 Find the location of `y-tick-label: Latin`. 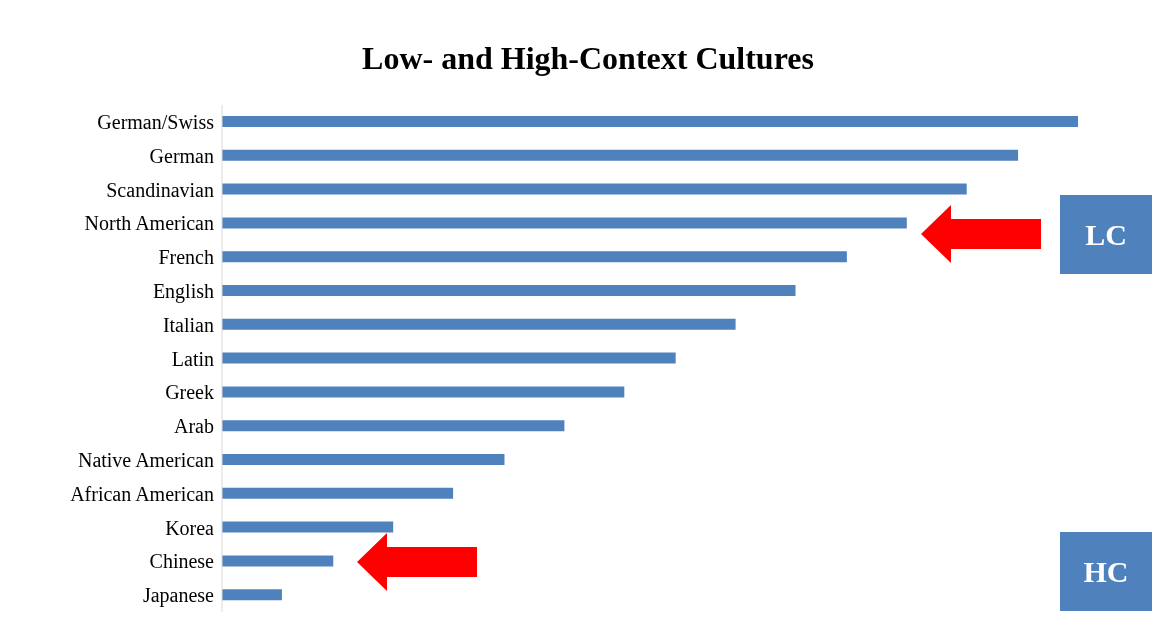

y-tick-label: Latin is located at coordinates (192, 358).